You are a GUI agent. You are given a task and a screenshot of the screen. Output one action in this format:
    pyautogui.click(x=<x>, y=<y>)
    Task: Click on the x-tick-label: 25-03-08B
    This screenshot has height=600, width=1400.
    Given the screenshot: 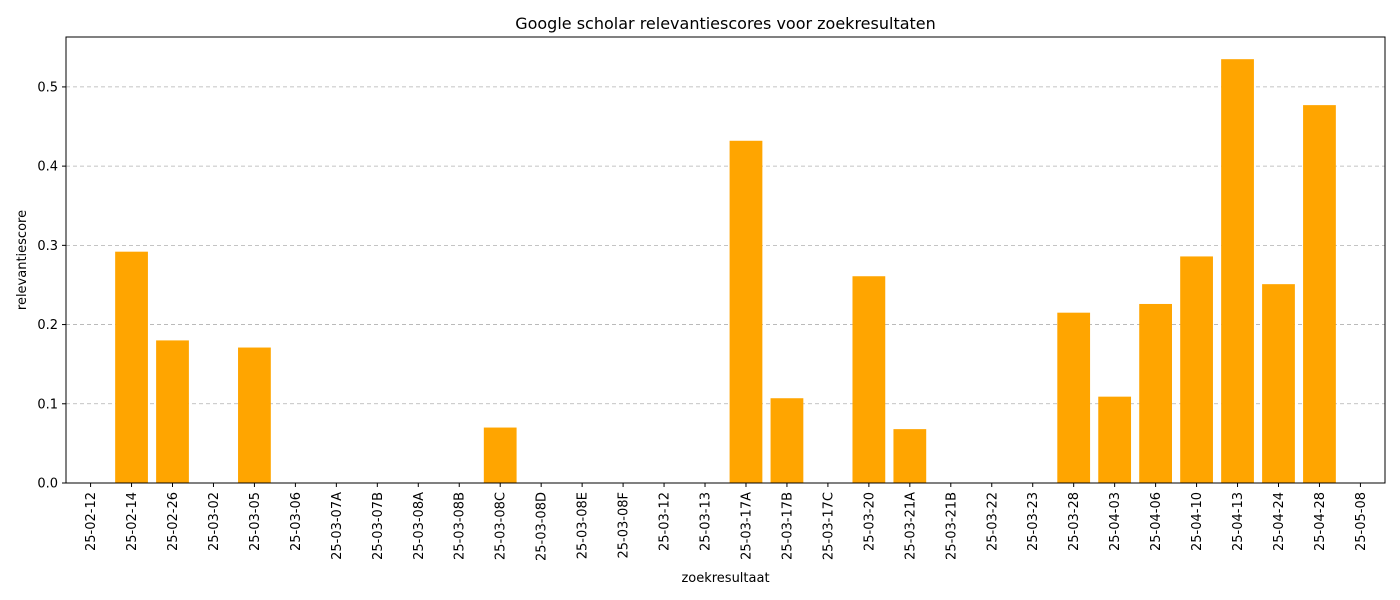 What is the action you would take?
    pyautogui.click(x=460, y=526)
    